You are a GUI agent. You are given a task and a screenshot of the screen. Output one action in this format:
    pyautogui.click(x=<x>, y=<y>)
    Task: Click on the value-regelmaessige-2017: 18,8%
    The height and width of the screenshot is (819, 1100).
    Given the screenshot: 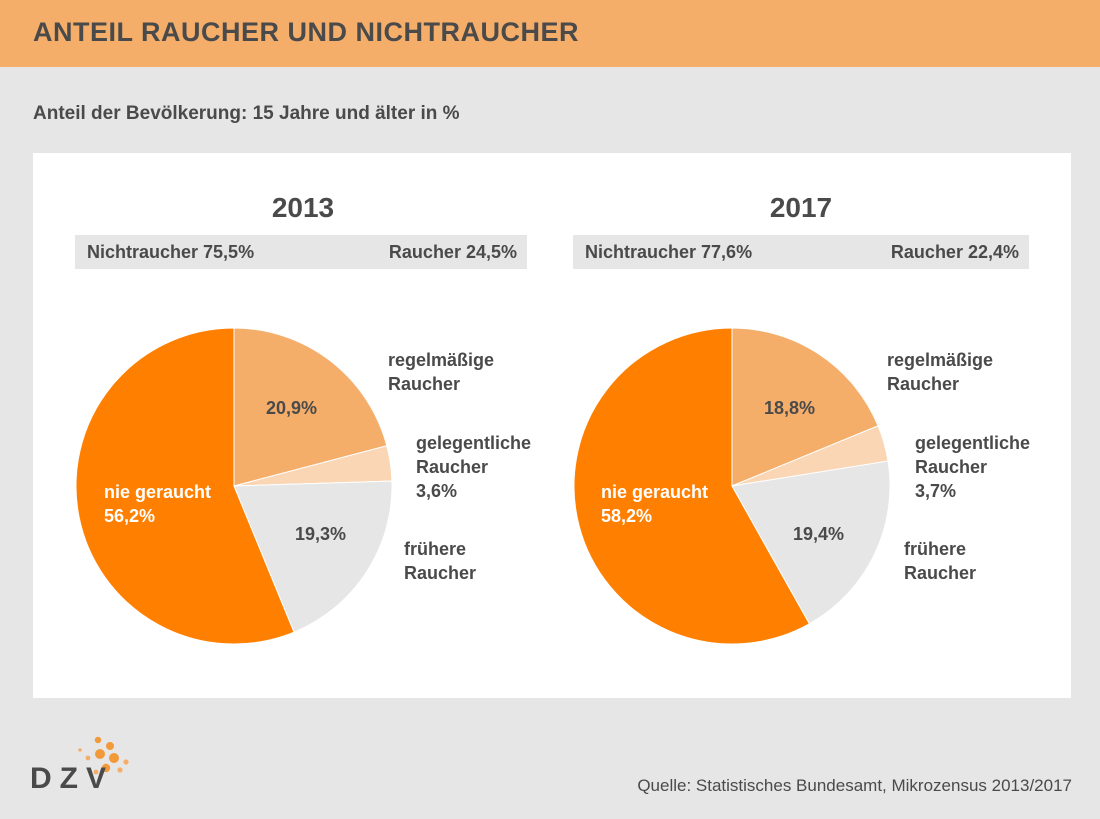 What is the action you would take?
    pyautogui.click(x=790, y=408)
    